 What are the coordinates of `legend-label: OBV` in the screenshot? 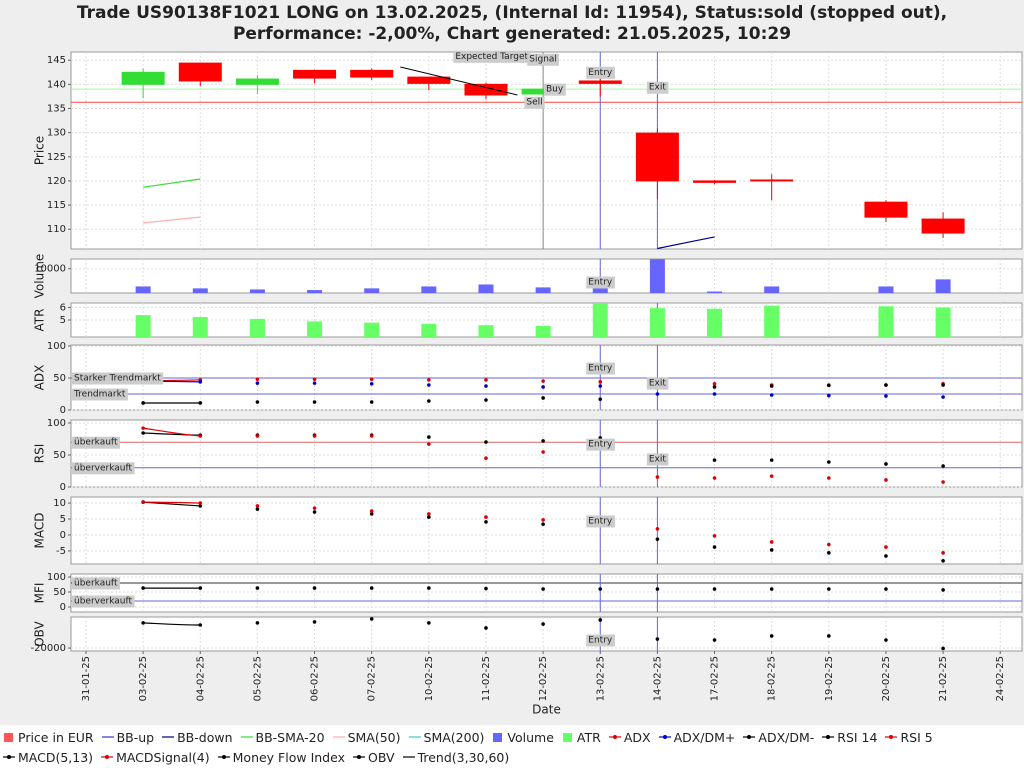 It's located at (381, 757).